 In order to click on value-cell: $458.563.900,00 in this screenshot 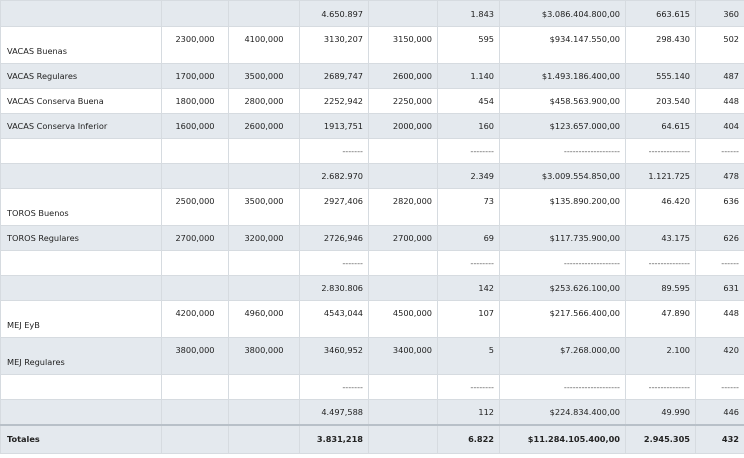, I will do `click(562, 101)`.